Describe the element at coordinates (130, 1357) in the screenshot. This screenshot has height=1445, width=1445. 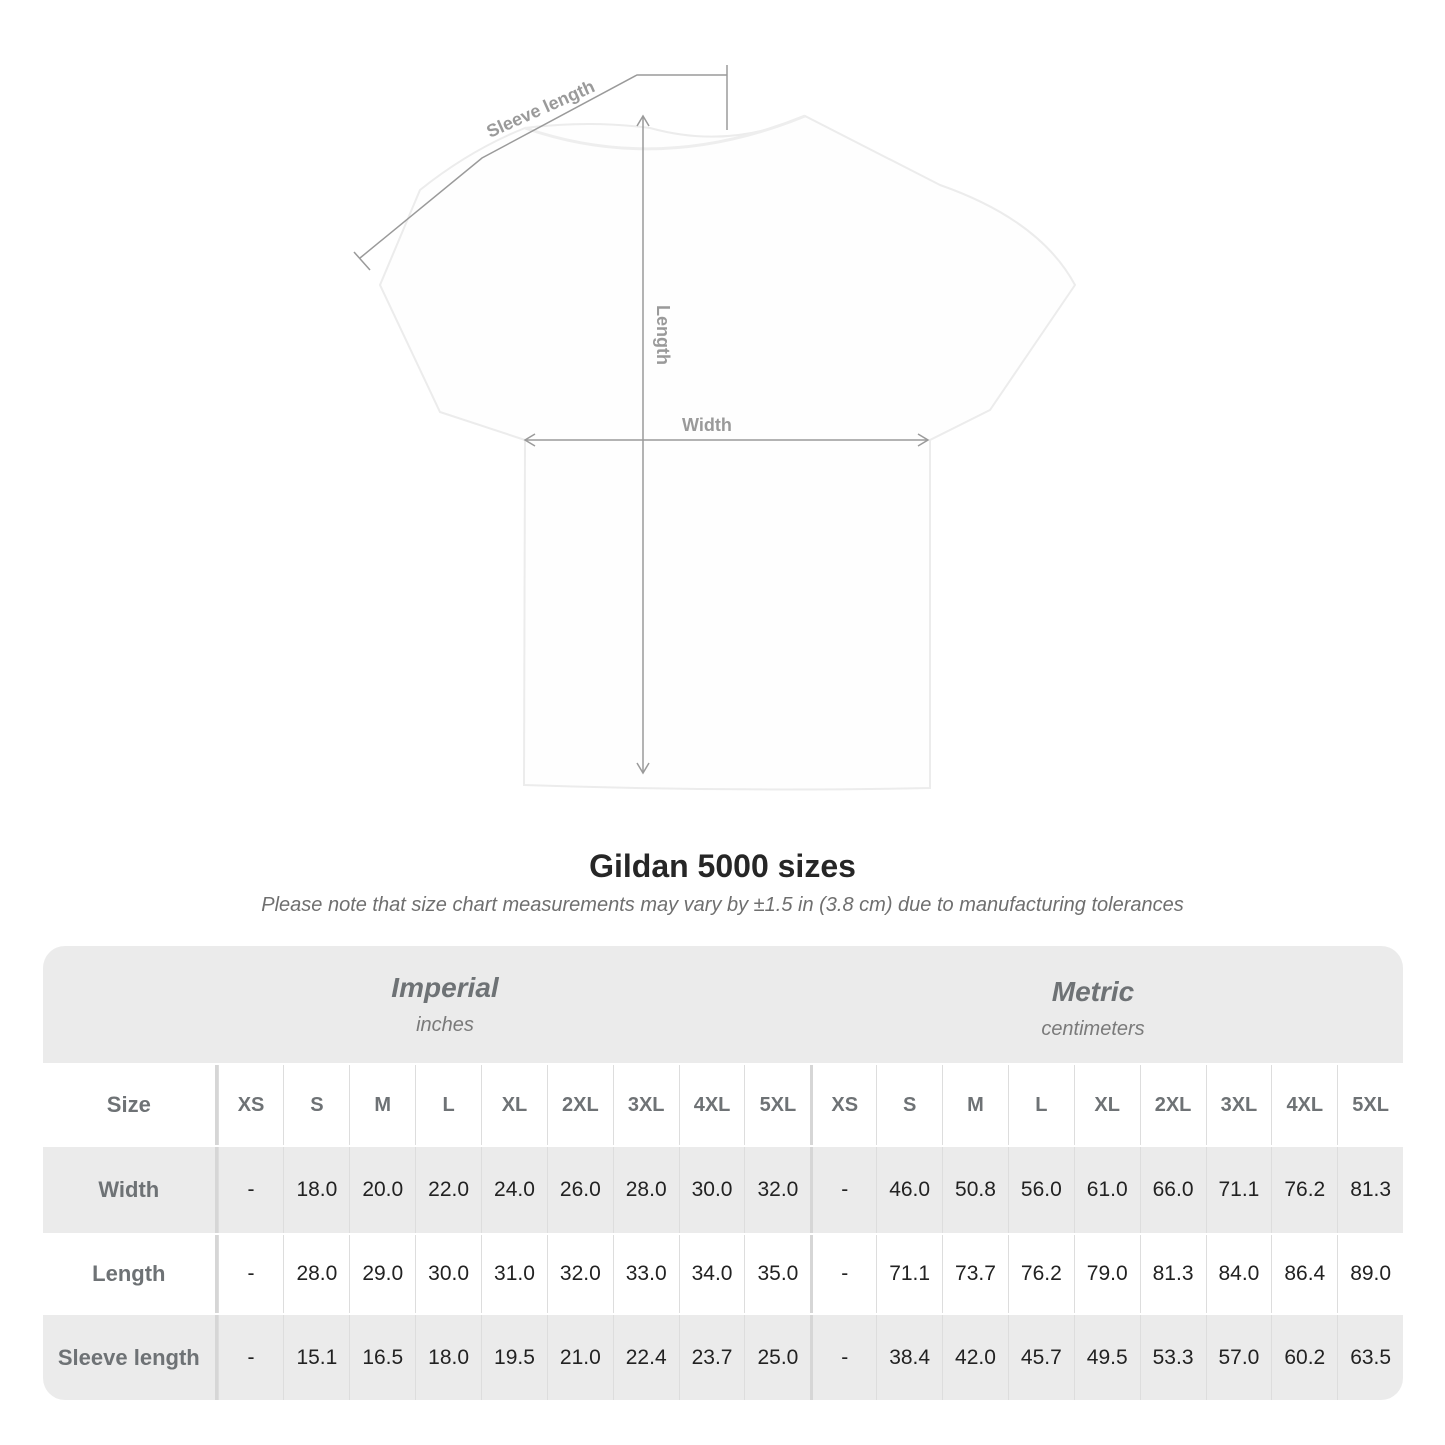
I see `row-label: Sleeve length` at that location.